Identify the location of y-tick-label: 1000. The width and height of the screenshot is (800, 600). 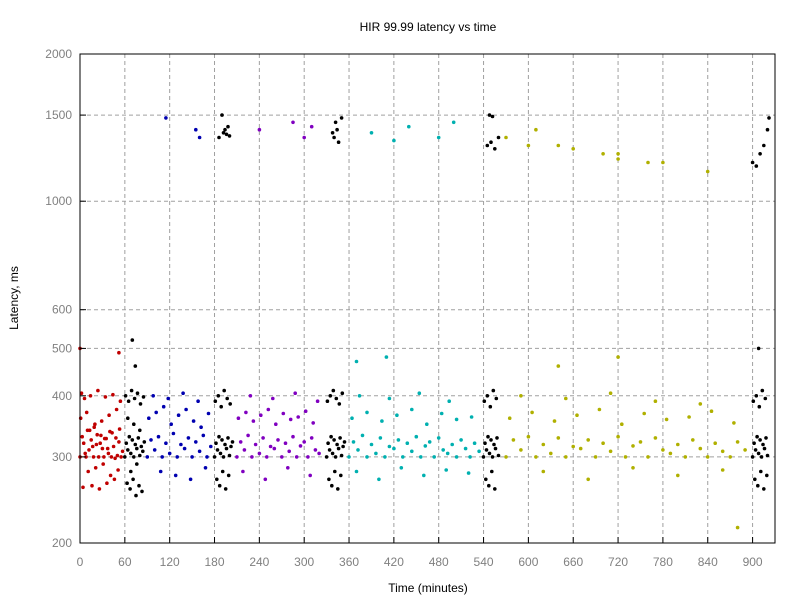
(58, 201).